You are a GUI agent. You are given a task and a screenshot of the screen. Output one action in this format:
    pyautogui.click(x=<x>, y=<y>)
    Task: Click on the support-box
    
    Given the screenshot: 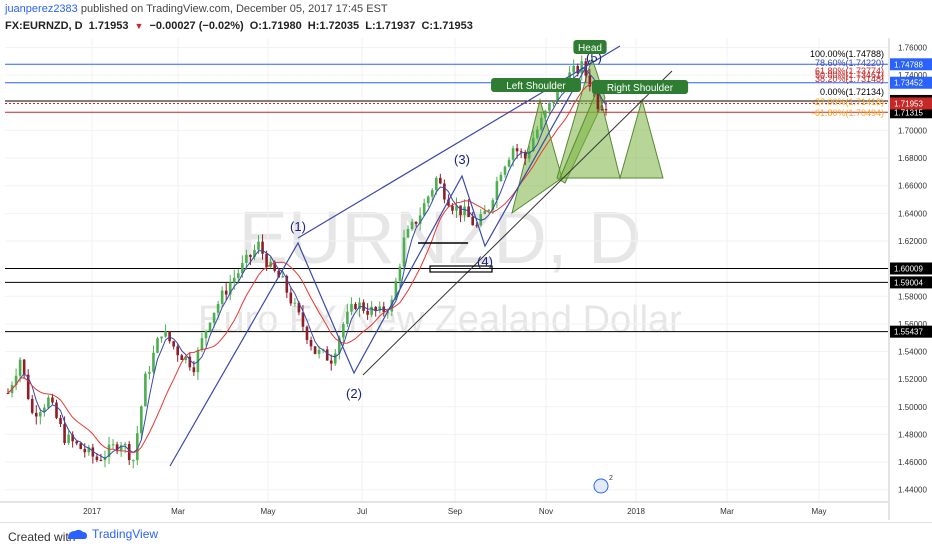 What is the action you would take?
    pyautogui.click(x=461, y=269)
    